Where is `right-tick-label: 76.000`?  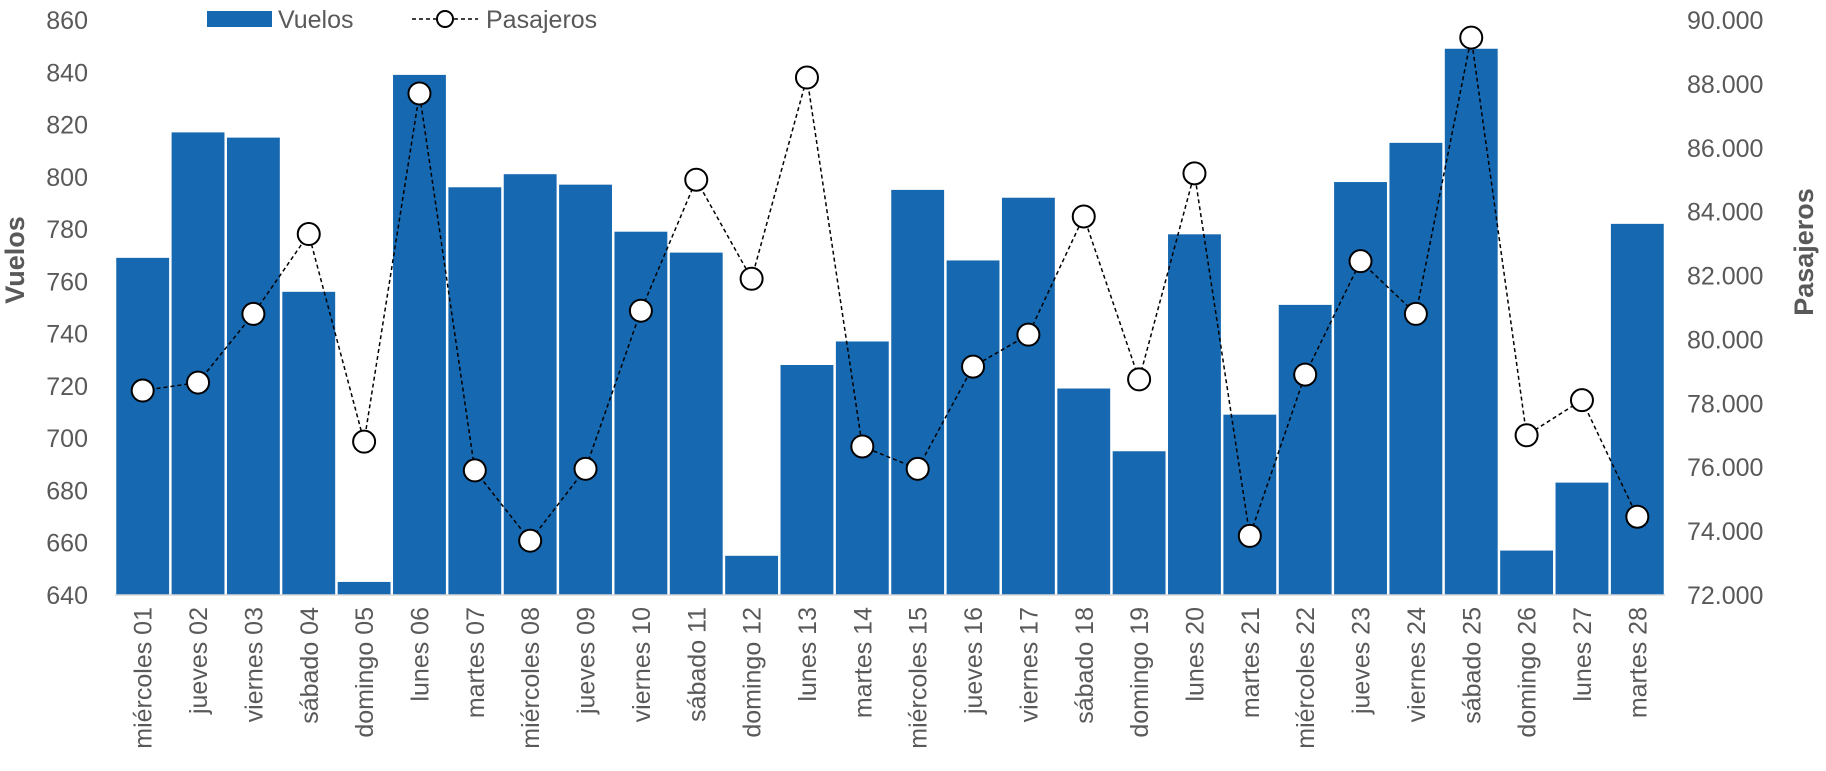 right-tick-label: 76.000 is located at coordinates (1725, 468).